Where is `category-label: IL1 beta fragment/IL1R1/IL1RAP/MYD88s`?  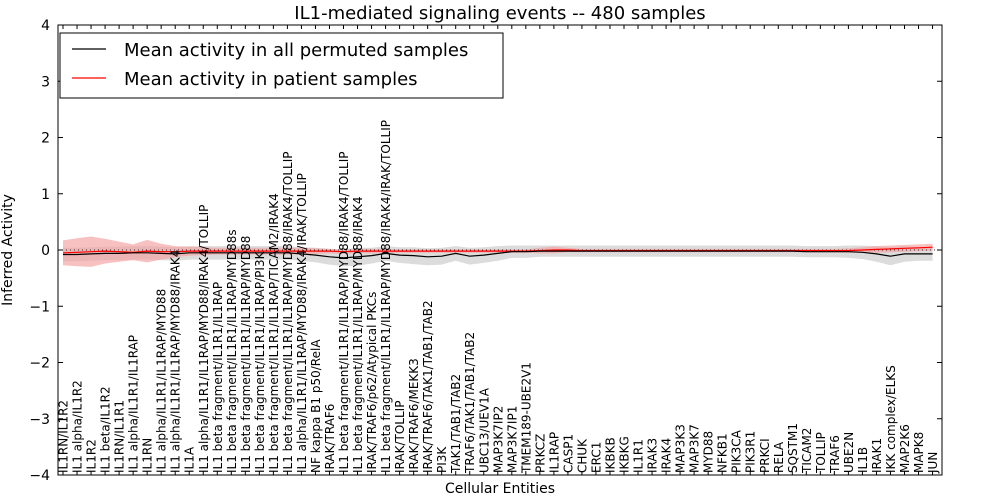
category-label: IL1 beta fragment/IL1R1/IL1RAP/MYD88s is located at coordinates (232, 351).